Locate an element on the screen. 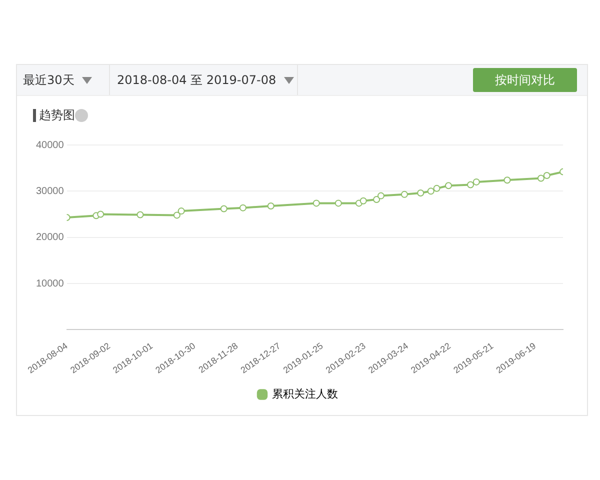 The height and width of the screenshot is (480, 600). y-tick-label: 10000 is located at coordinates (50, 284).